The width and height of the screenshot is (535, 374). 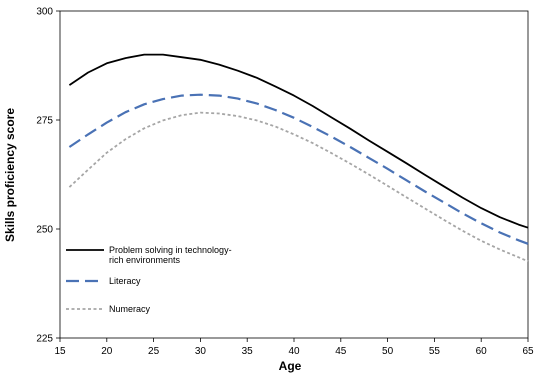 What do you see at coordinates (107, 351) in the screenshot?
I see `x-tick-label: 20` at bounding box center [107, 351].